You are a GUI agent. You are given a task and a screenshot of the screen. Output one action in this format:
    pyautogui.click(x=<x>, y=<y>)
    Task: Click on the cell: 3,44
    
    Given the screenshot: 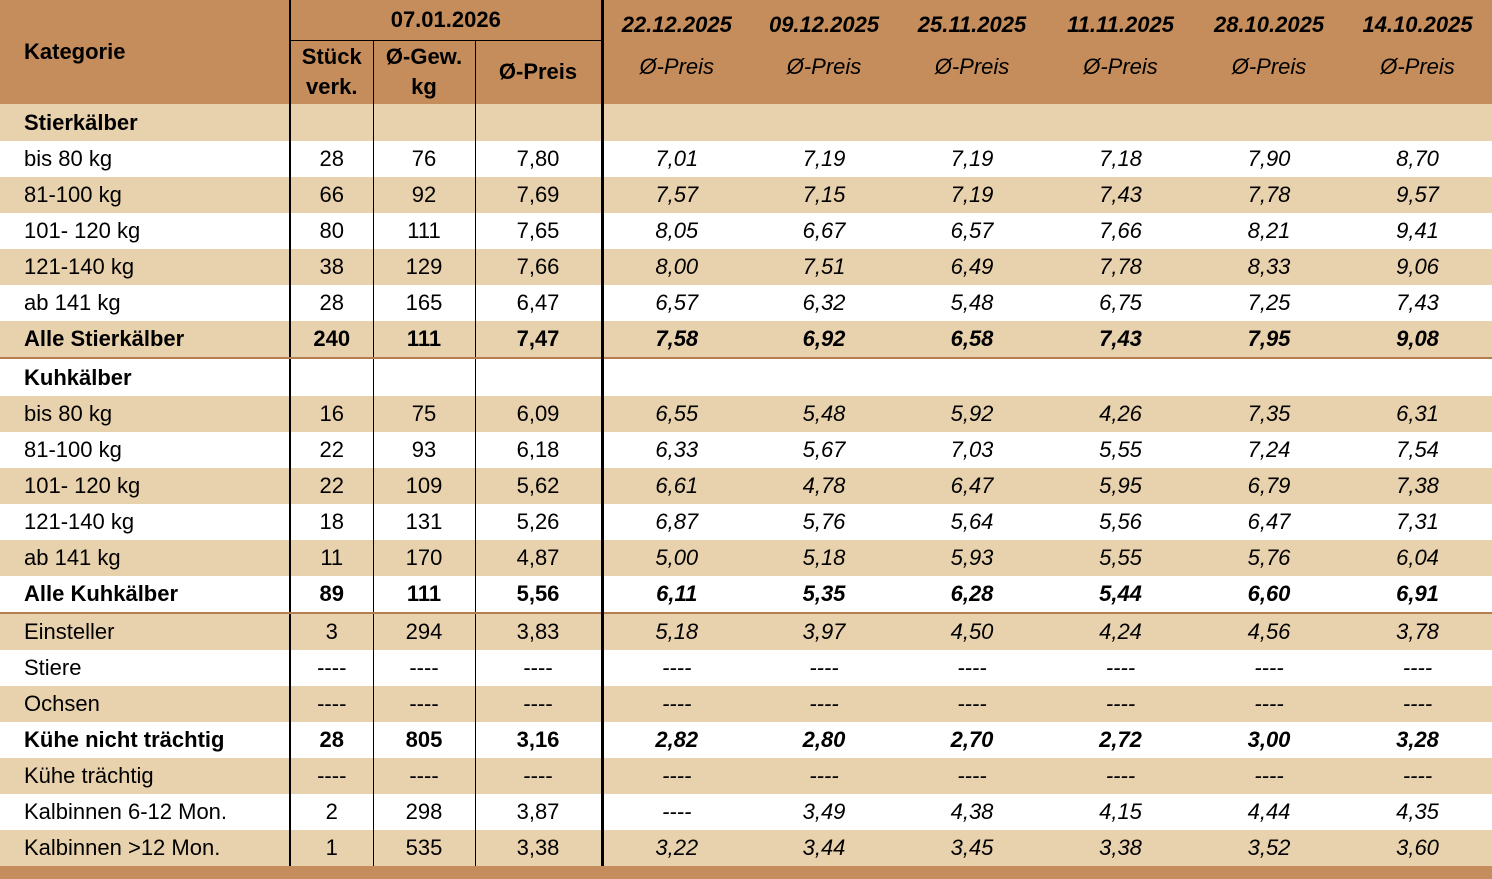 What is the action you would take?
    pyautogui.click(x=824, y=848)
    